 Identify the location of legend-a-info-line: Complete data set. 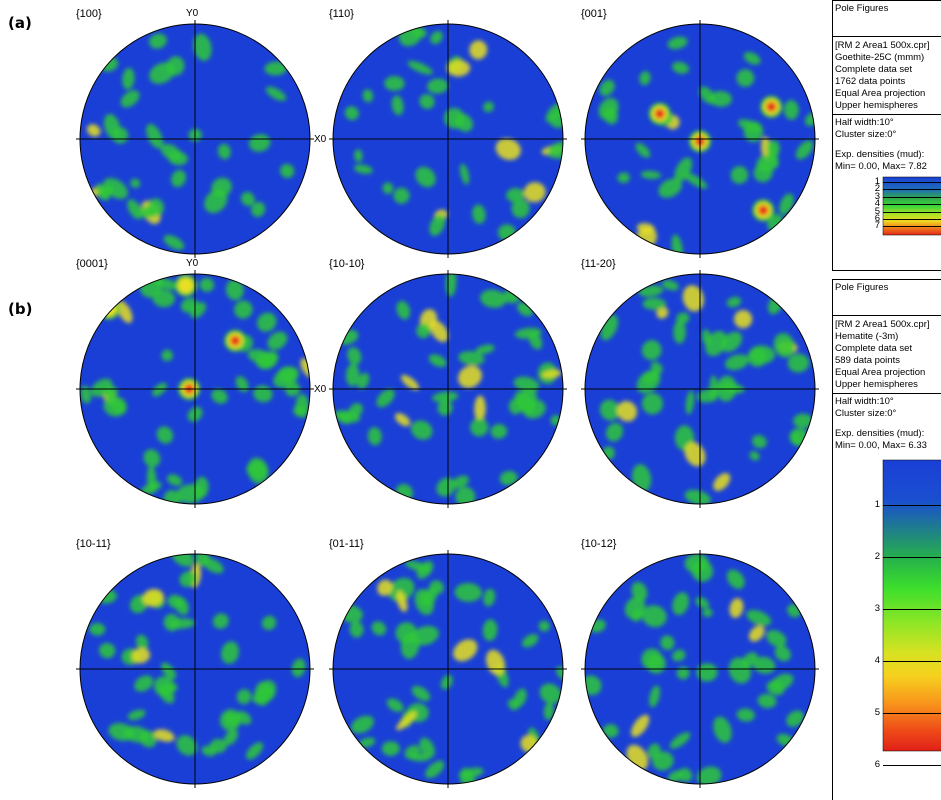
(874, 69).